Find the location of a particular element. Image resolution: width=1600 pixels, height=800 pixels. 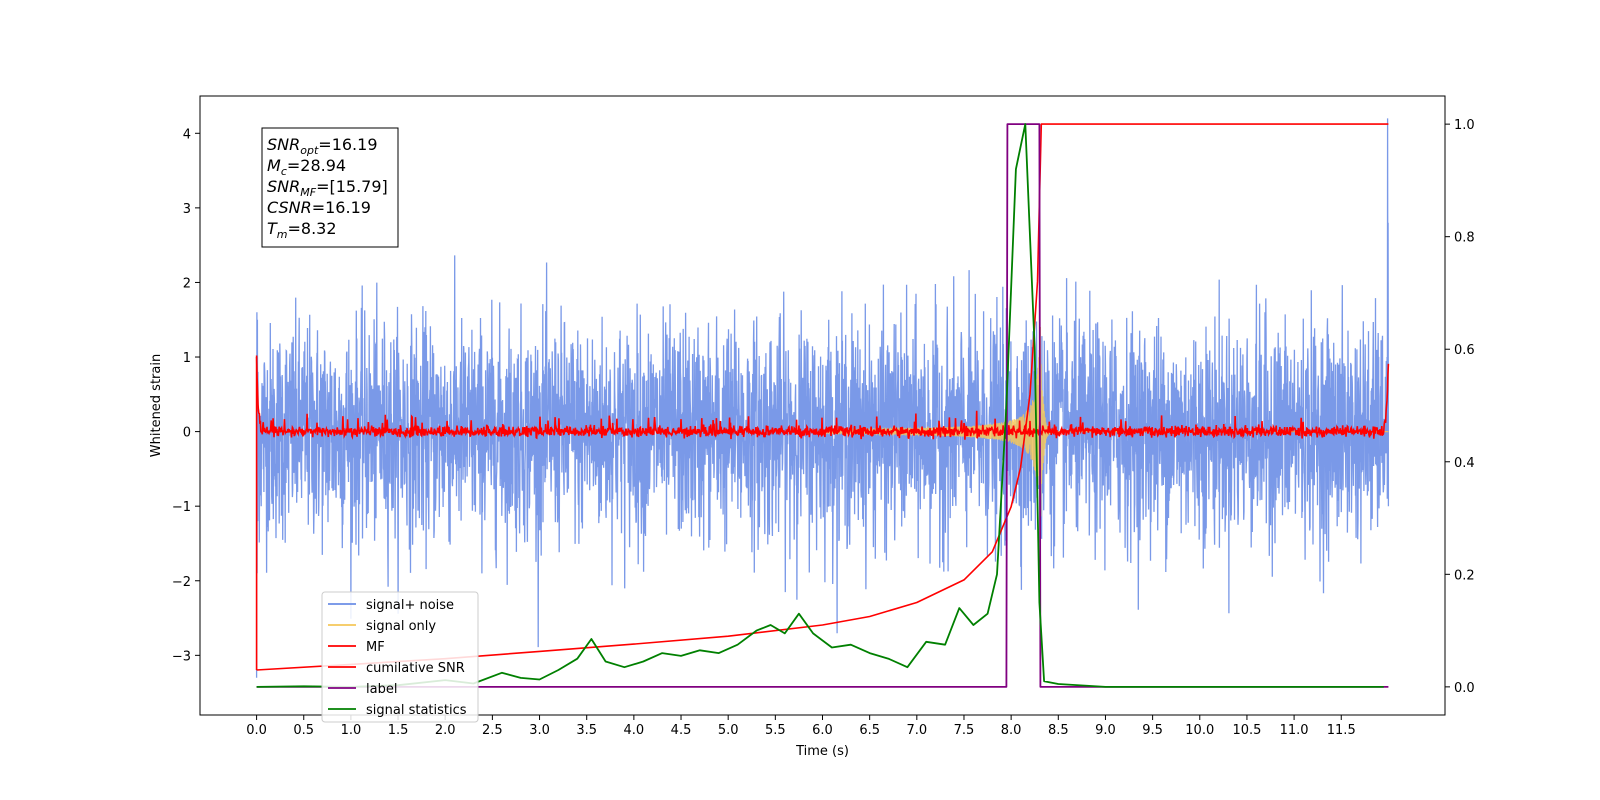

x-tick-label: 11.0 is located at coordinates (1294, 730).